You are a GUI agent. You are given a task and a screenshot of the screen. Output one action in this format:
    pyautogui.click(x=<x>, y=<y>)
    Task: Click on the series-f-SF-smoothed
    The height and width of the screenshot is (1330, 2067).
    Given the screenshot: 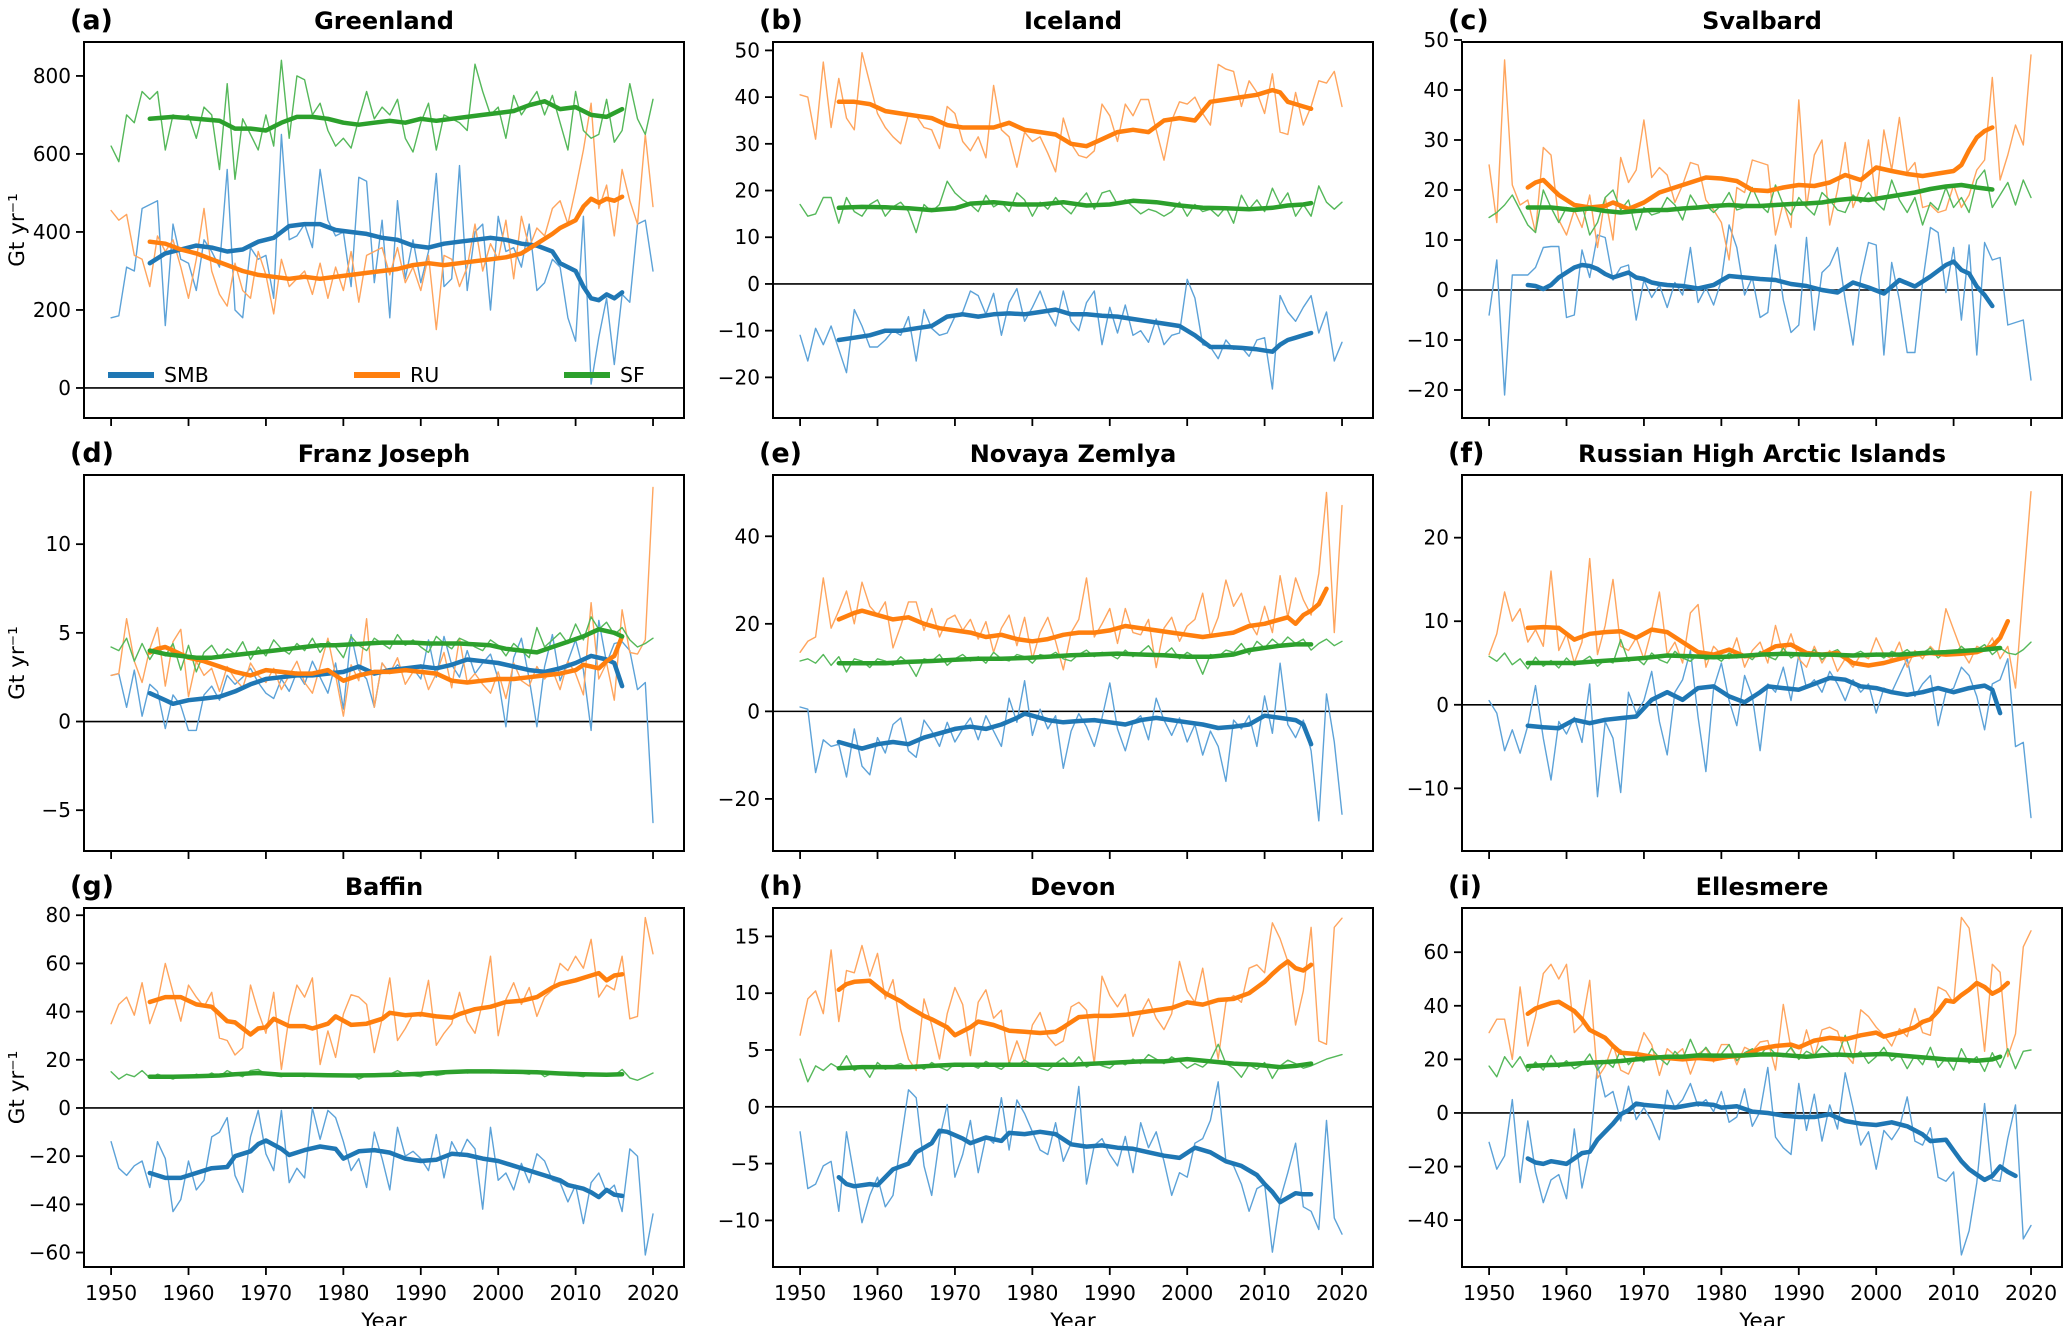 What is the action you would take?
    pyautogui.click(x=1764, y=655)
    